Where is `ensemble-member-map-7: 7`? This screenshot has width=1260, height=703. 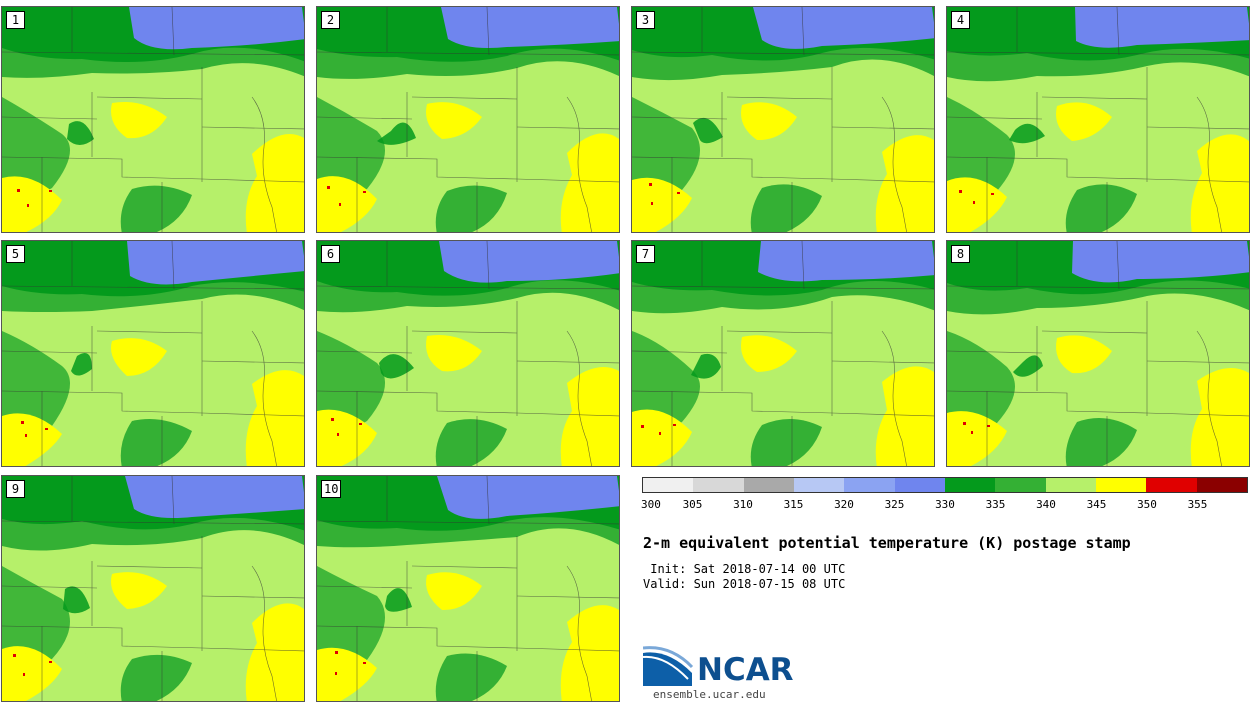 ensemble-member-map-7: 7 is located at coordinates (783, 353).